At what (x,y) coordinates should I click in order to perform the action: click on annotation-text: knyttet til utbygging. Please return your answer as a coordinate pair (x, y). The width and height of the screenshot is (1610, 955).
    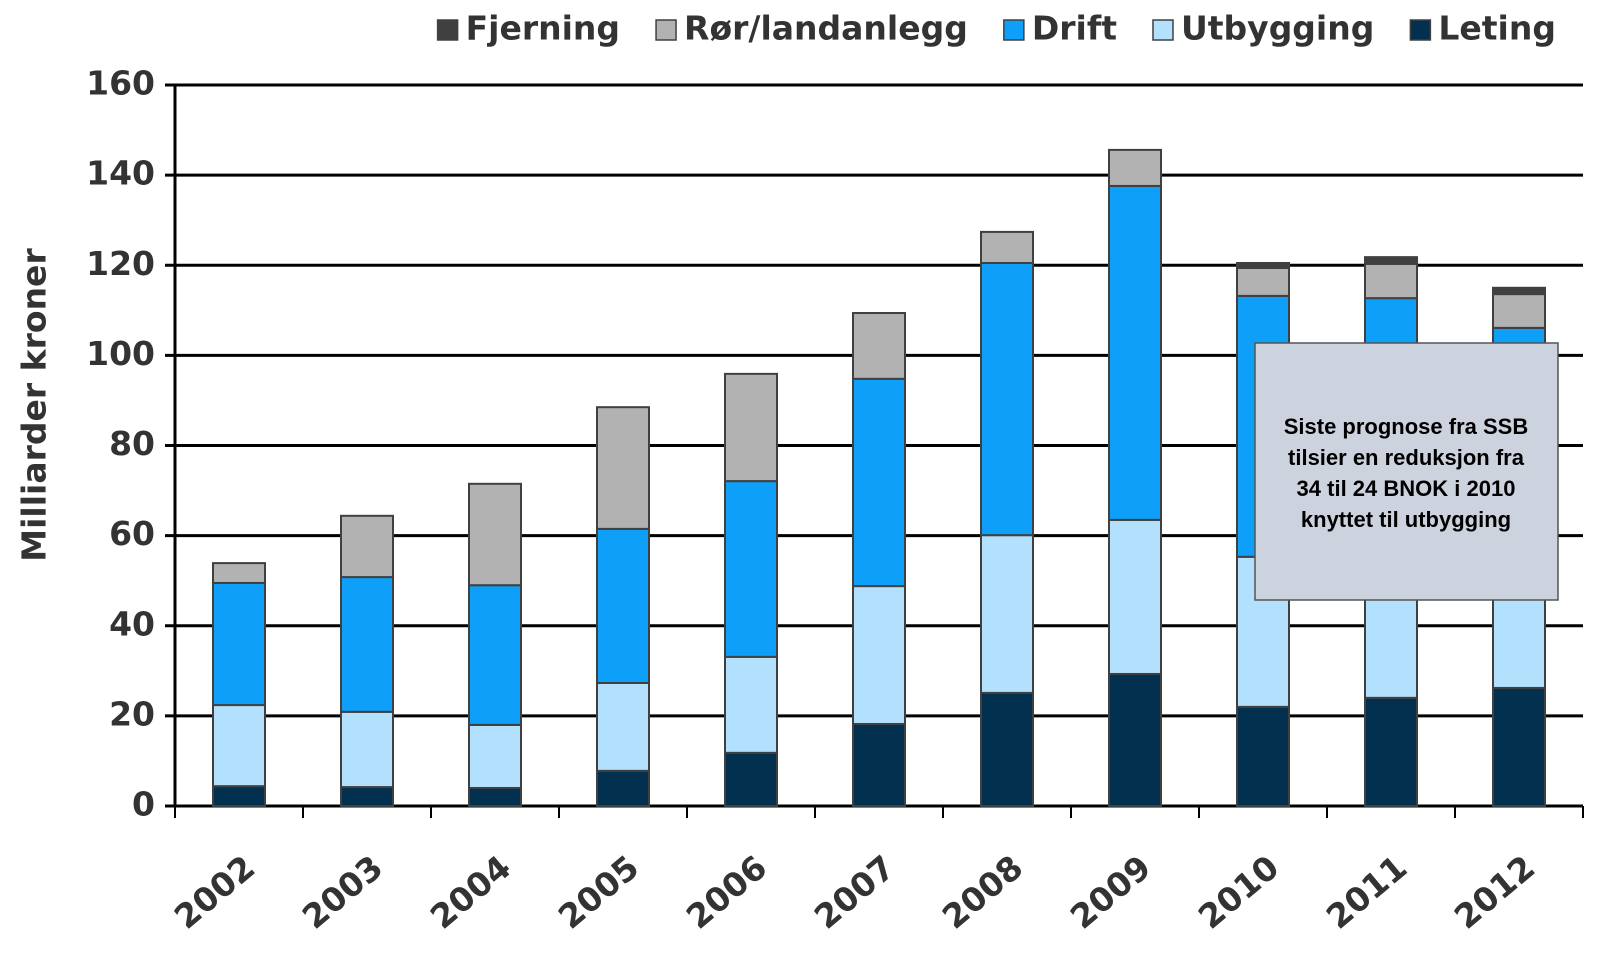
    Looking at the image, I should click on (1406, 519).